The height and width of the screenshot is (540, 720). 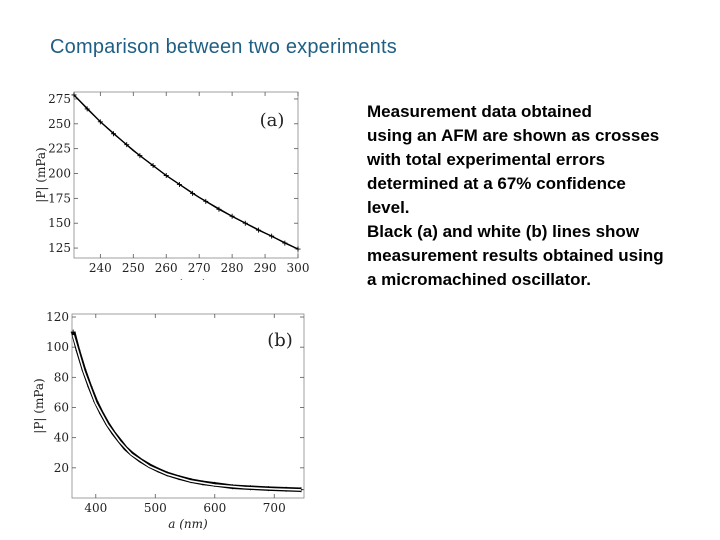 What do you see at coordinates (59, 124) in the screenshot?
I see `y-tick-label: 250` at bounding box center [59, 124].